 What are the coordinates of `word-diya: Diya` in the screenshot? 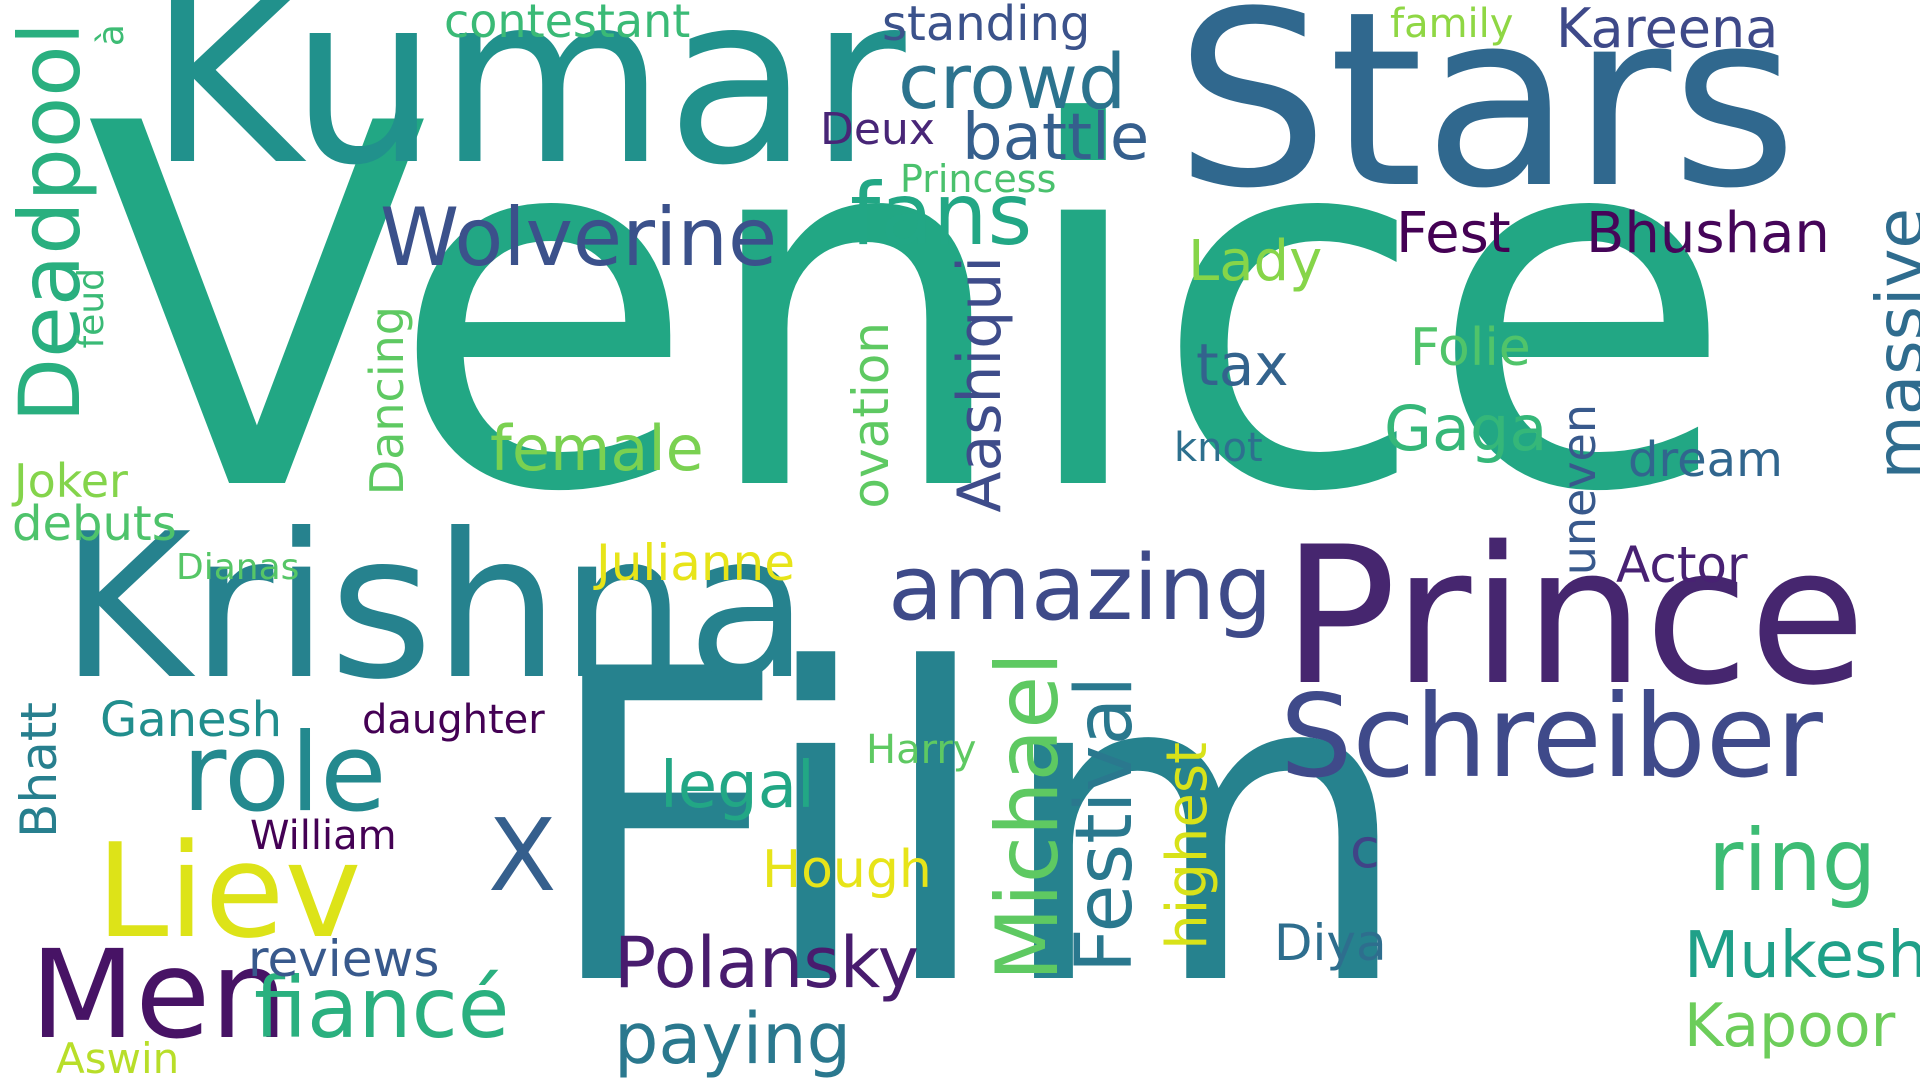 It's located at (1330, 943).